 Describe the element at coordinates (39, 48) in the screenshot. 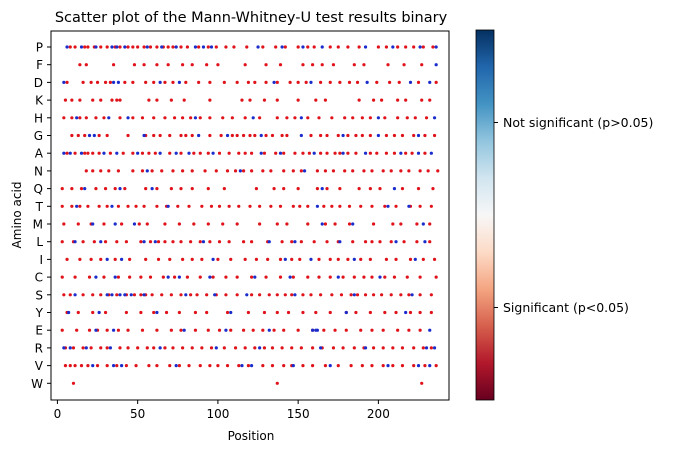

I see `y-tick-label: P` at that location.